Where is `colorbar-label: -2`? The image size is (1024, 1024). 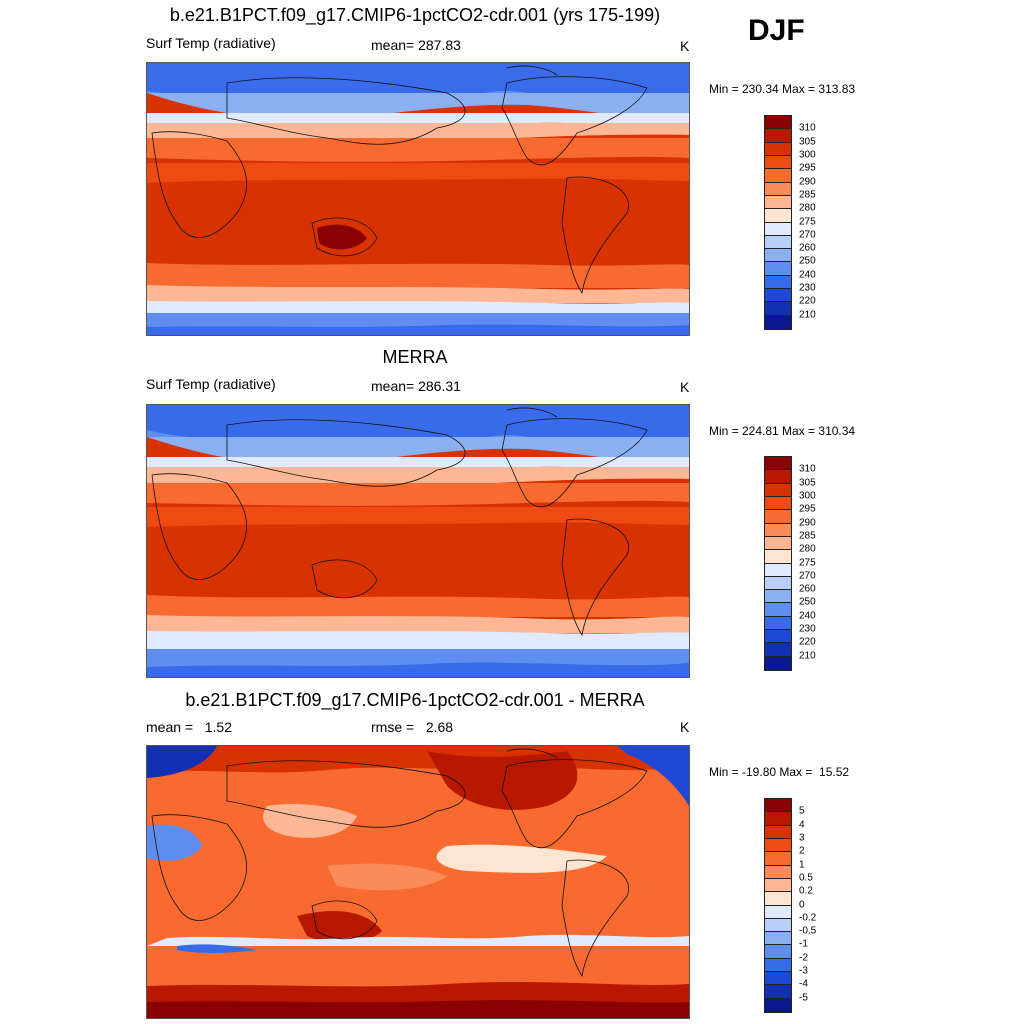
colorbar-label: -2 is located at coordinates (803, 958).